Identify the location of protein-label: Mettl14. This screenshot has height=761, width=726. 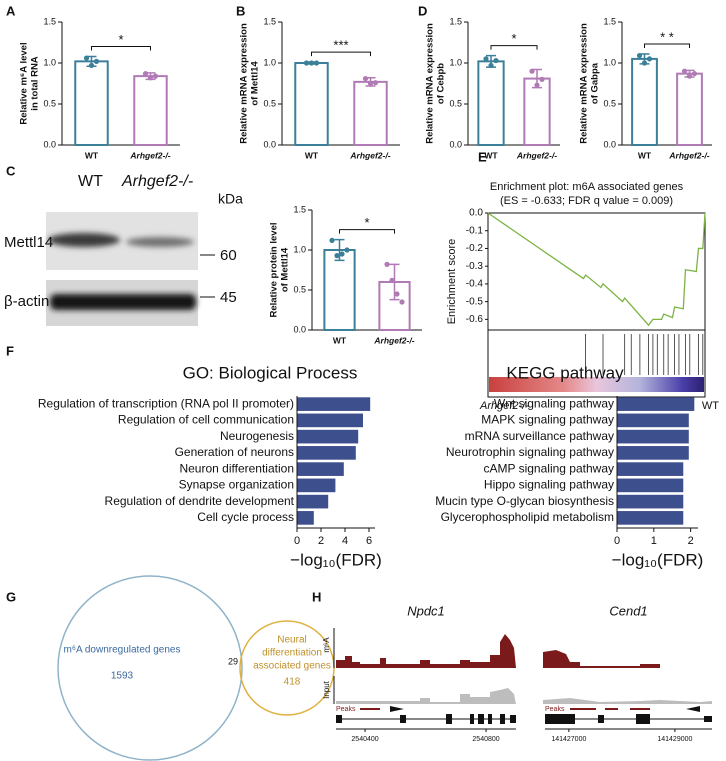
(28, 242).